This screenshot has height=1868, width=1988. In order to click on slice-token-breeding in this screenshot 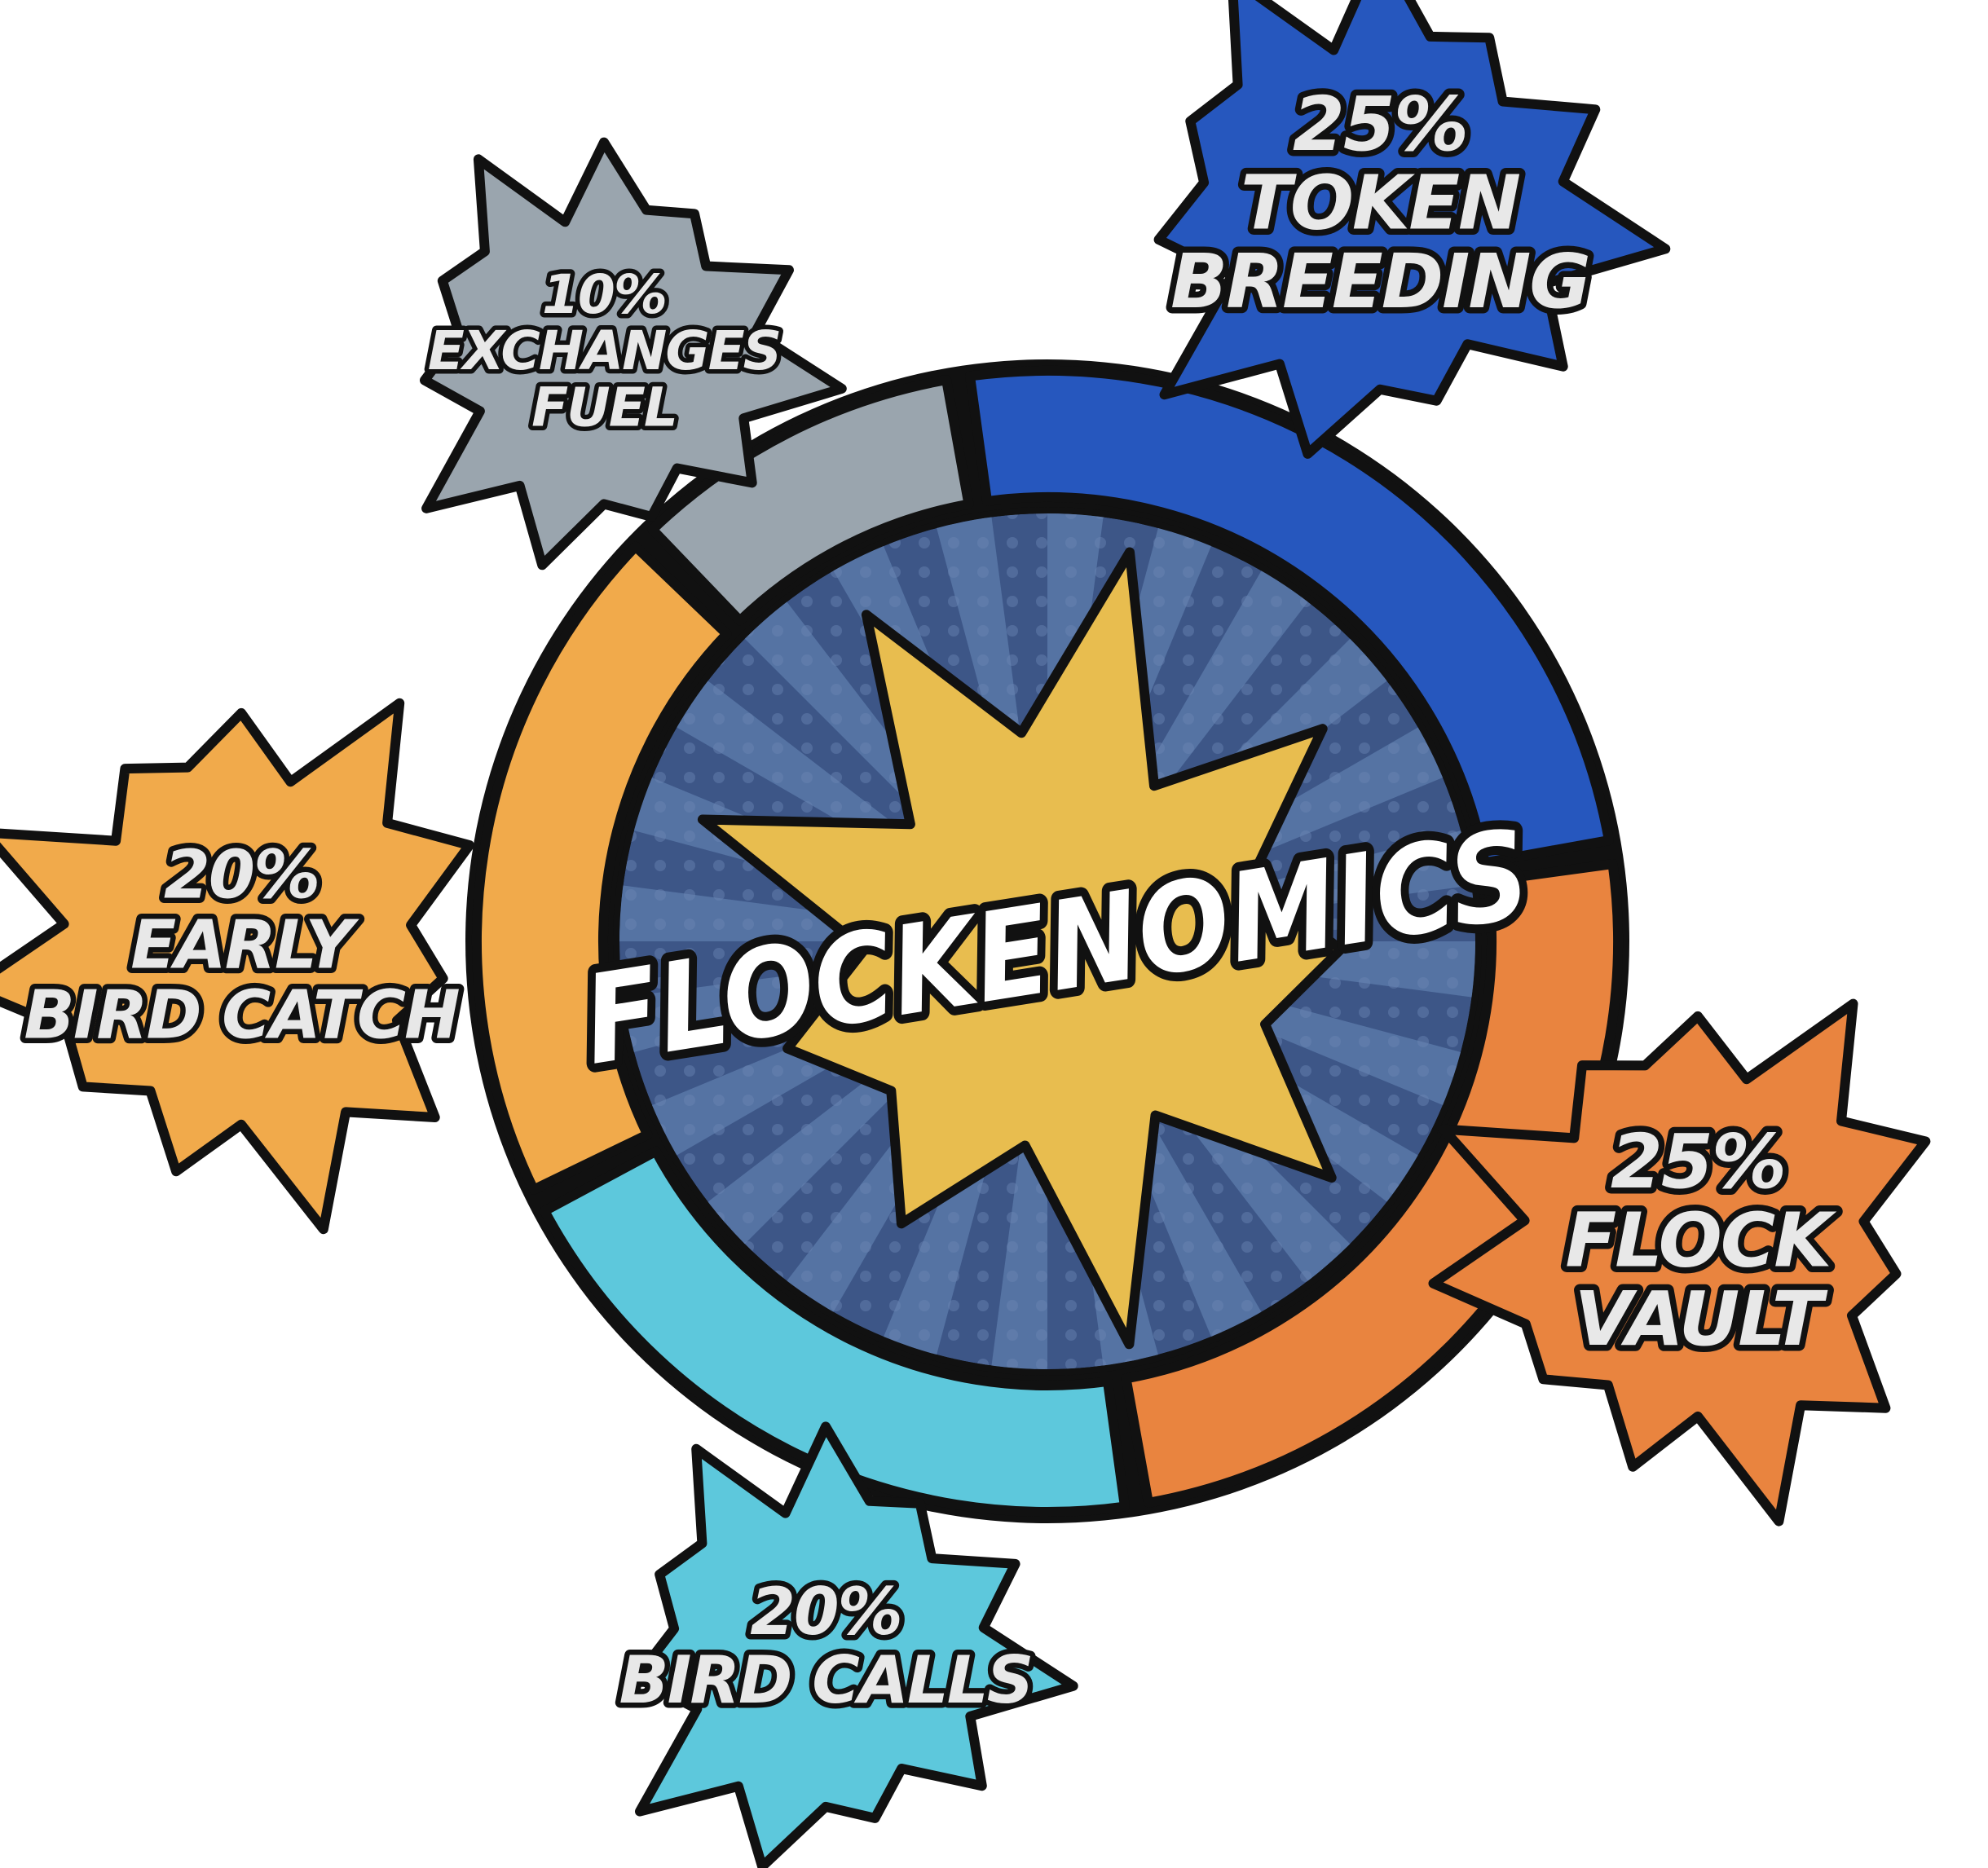, I will do `click(1289, 617)`.